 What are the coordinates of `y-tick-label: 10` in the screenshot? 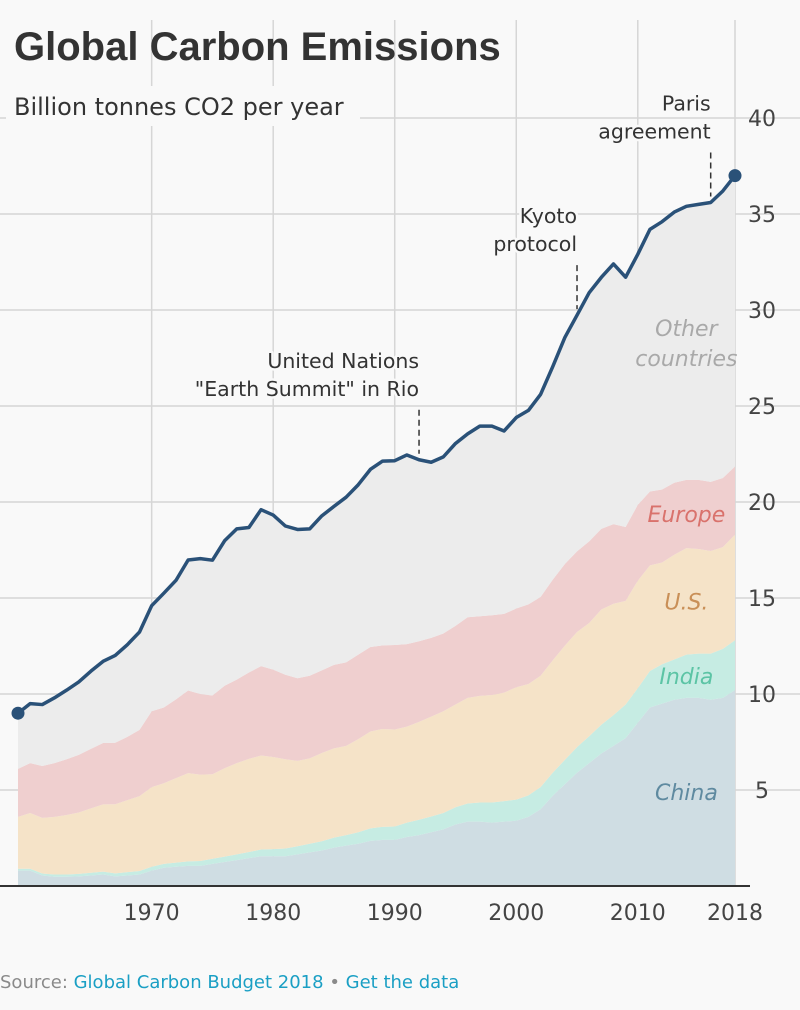 It's located at (762, 695).